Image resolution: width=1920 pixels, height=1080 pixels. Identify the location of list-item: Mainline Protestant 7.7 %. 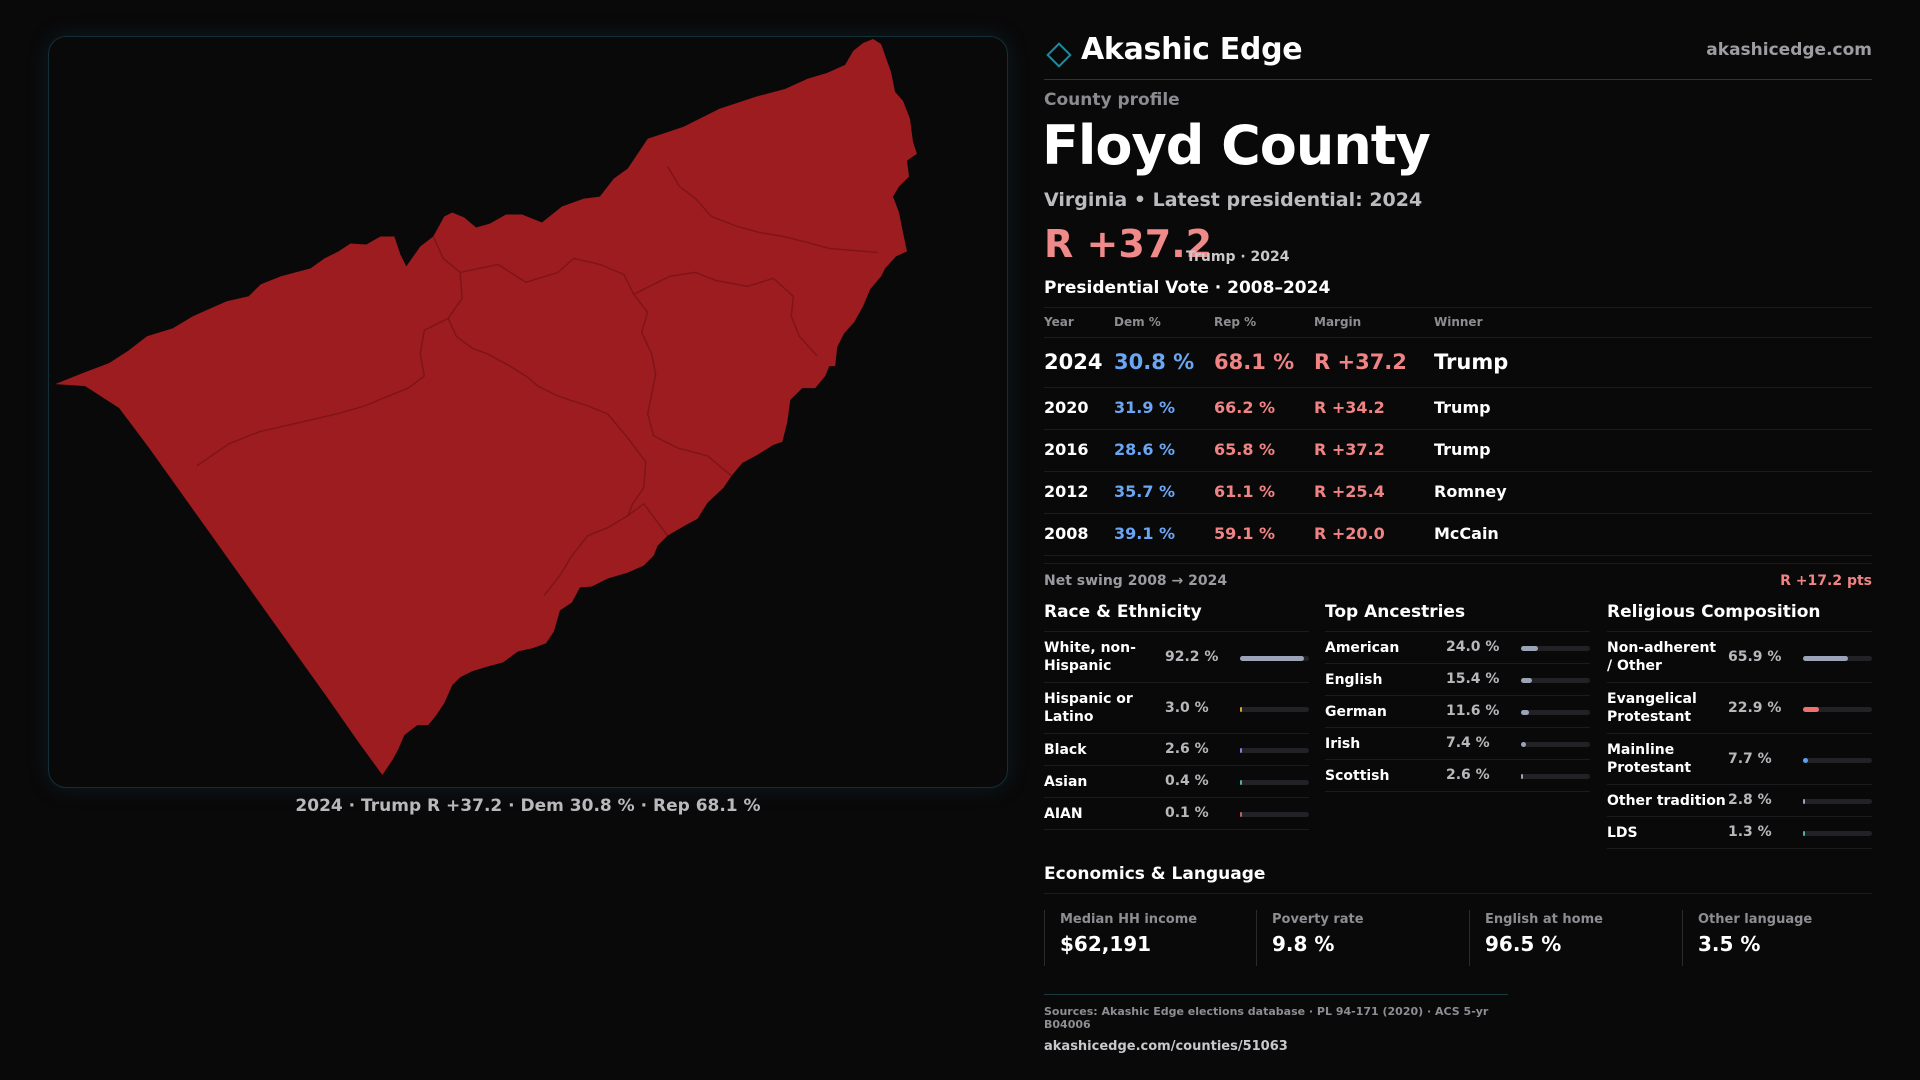
(1739, 759).